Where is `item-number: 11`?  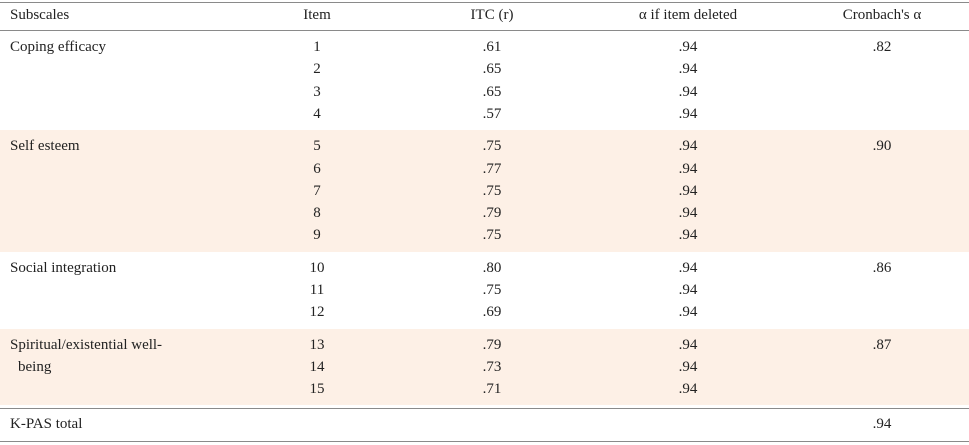
item-number: 11 is located at coordinates (317, 290).